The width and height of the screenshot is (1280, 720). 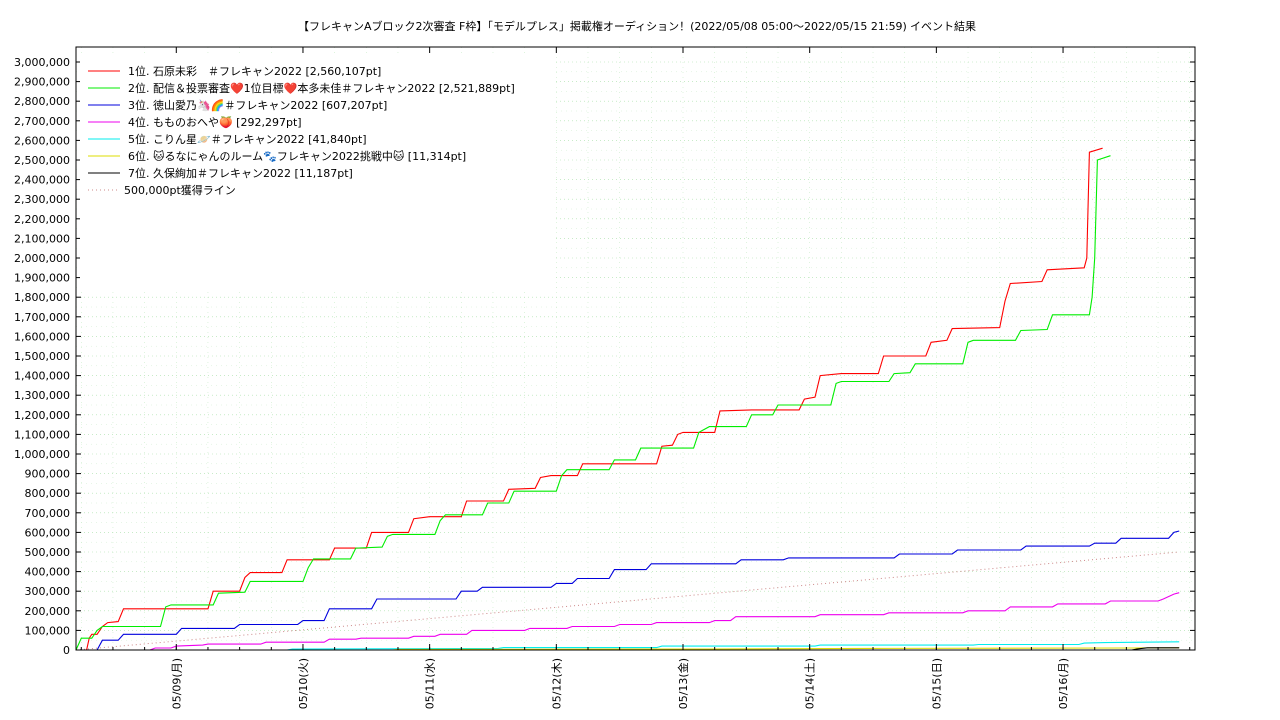 What do you see at coordinates (42, 415) in the screenshot?
I see `y-tick-label: 1,200,000` at bounding box center [42, 415].